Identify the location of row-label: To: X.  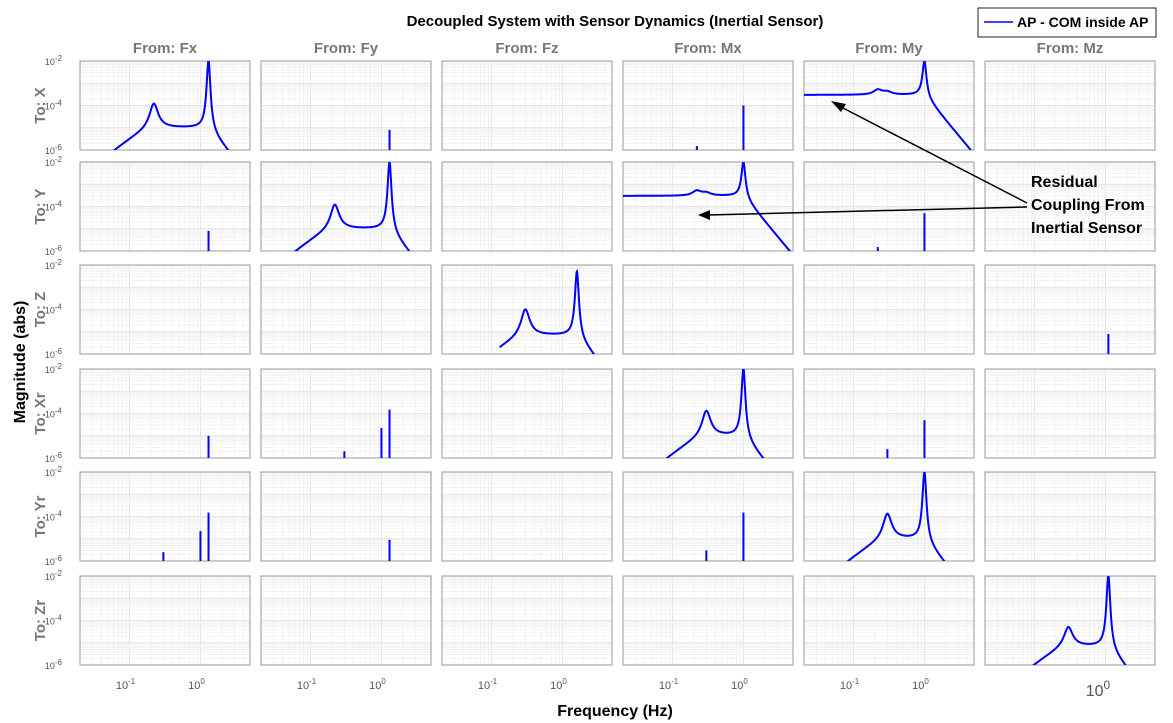
(40, 105).